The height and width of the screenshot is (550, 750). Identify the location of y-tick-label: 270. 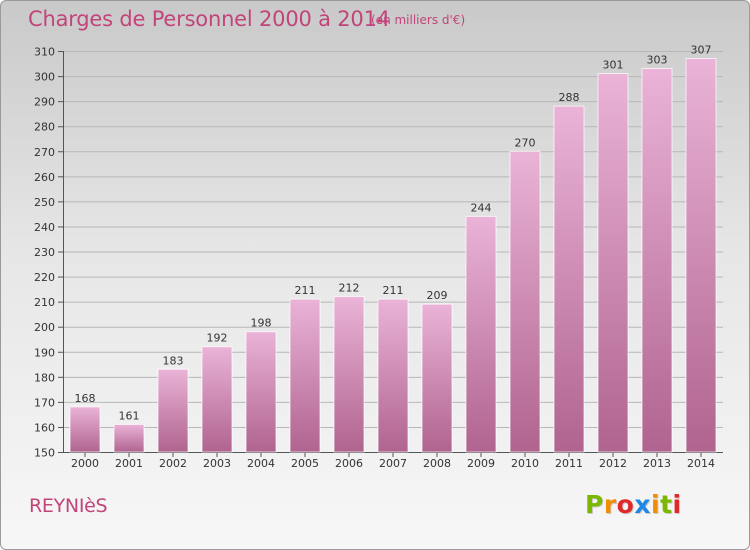
(44, 152).